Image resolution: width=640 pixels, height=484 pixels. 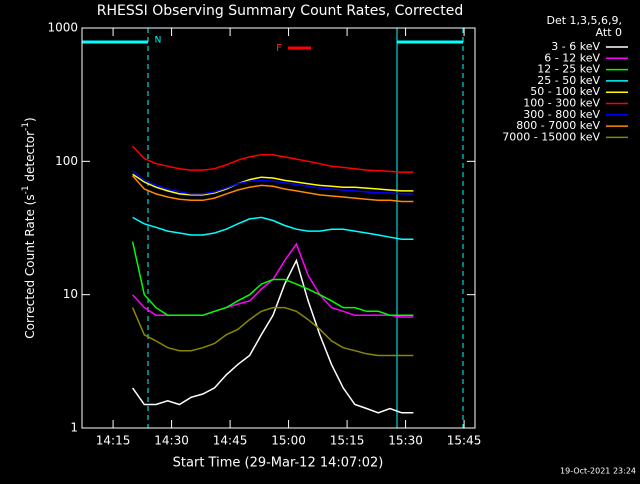 What do you see at coordinates (464, 441) in the screenshot?
I see `x-tick-label: 15:45` at bounding box center [464, 441].